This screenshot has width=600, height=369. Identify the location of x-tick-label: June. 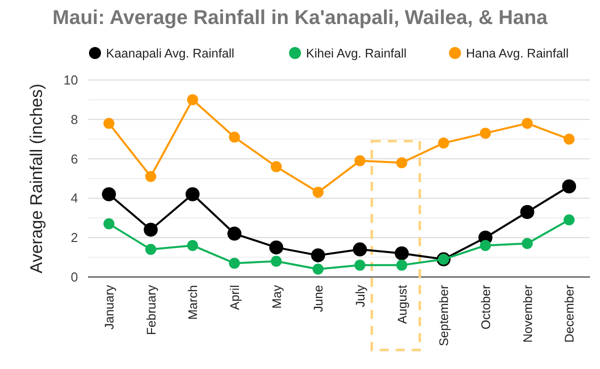
(319, 298).